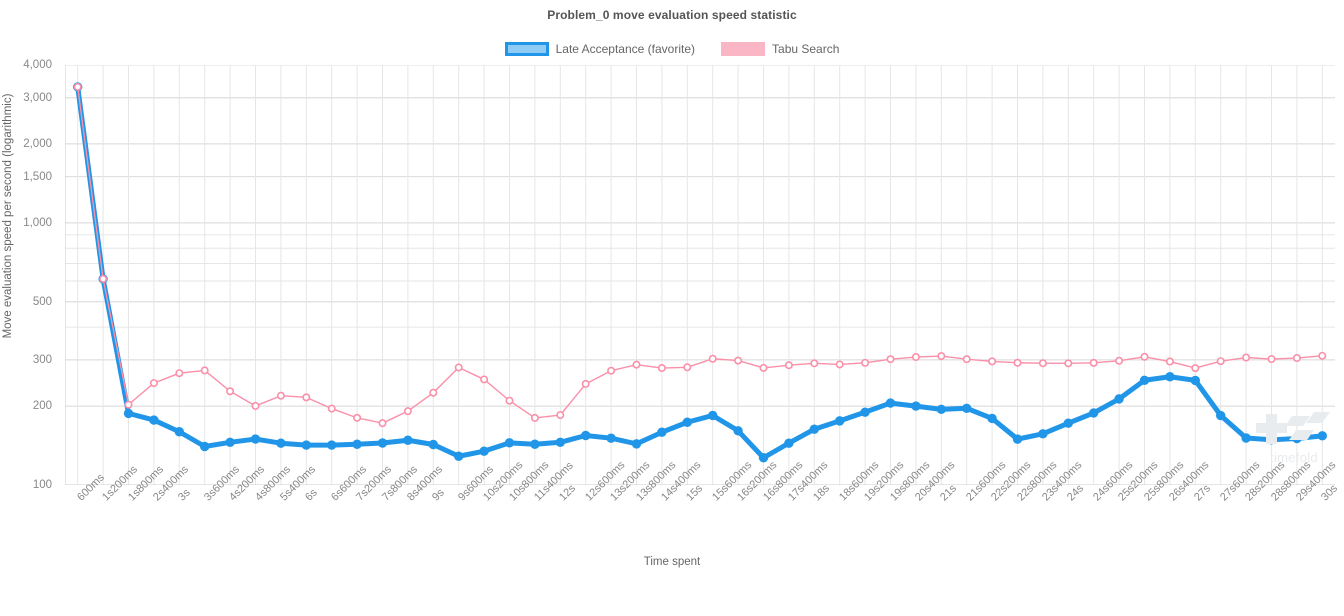 The height and width of the screenshot is (616, 1344). Describe the element at coordinates (780, 49) in the screenshot. I see `legend-item-tabu-search: Tabu Search` at that location.